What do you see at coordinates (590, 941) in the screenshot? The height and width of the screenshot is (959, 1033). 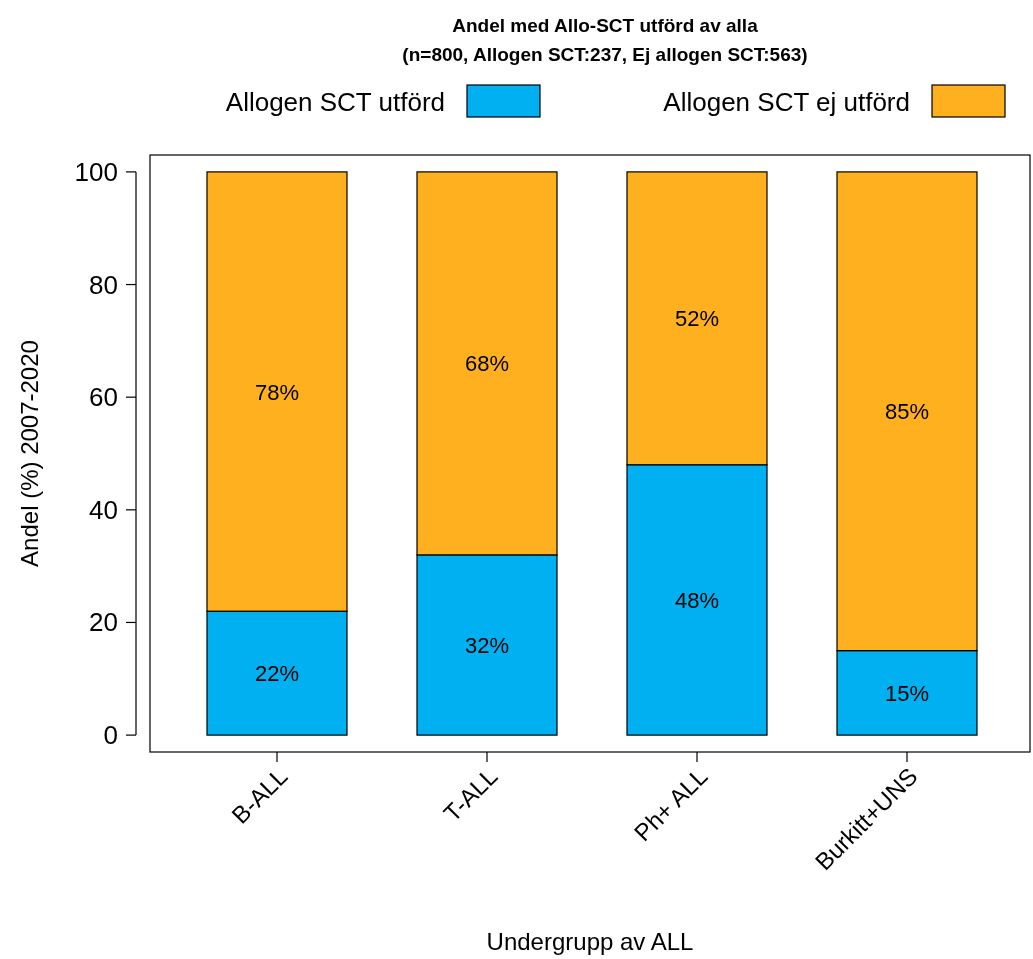 I see `x-axis-title: Undergrupp av ALL` at bounding box center [590, 941].